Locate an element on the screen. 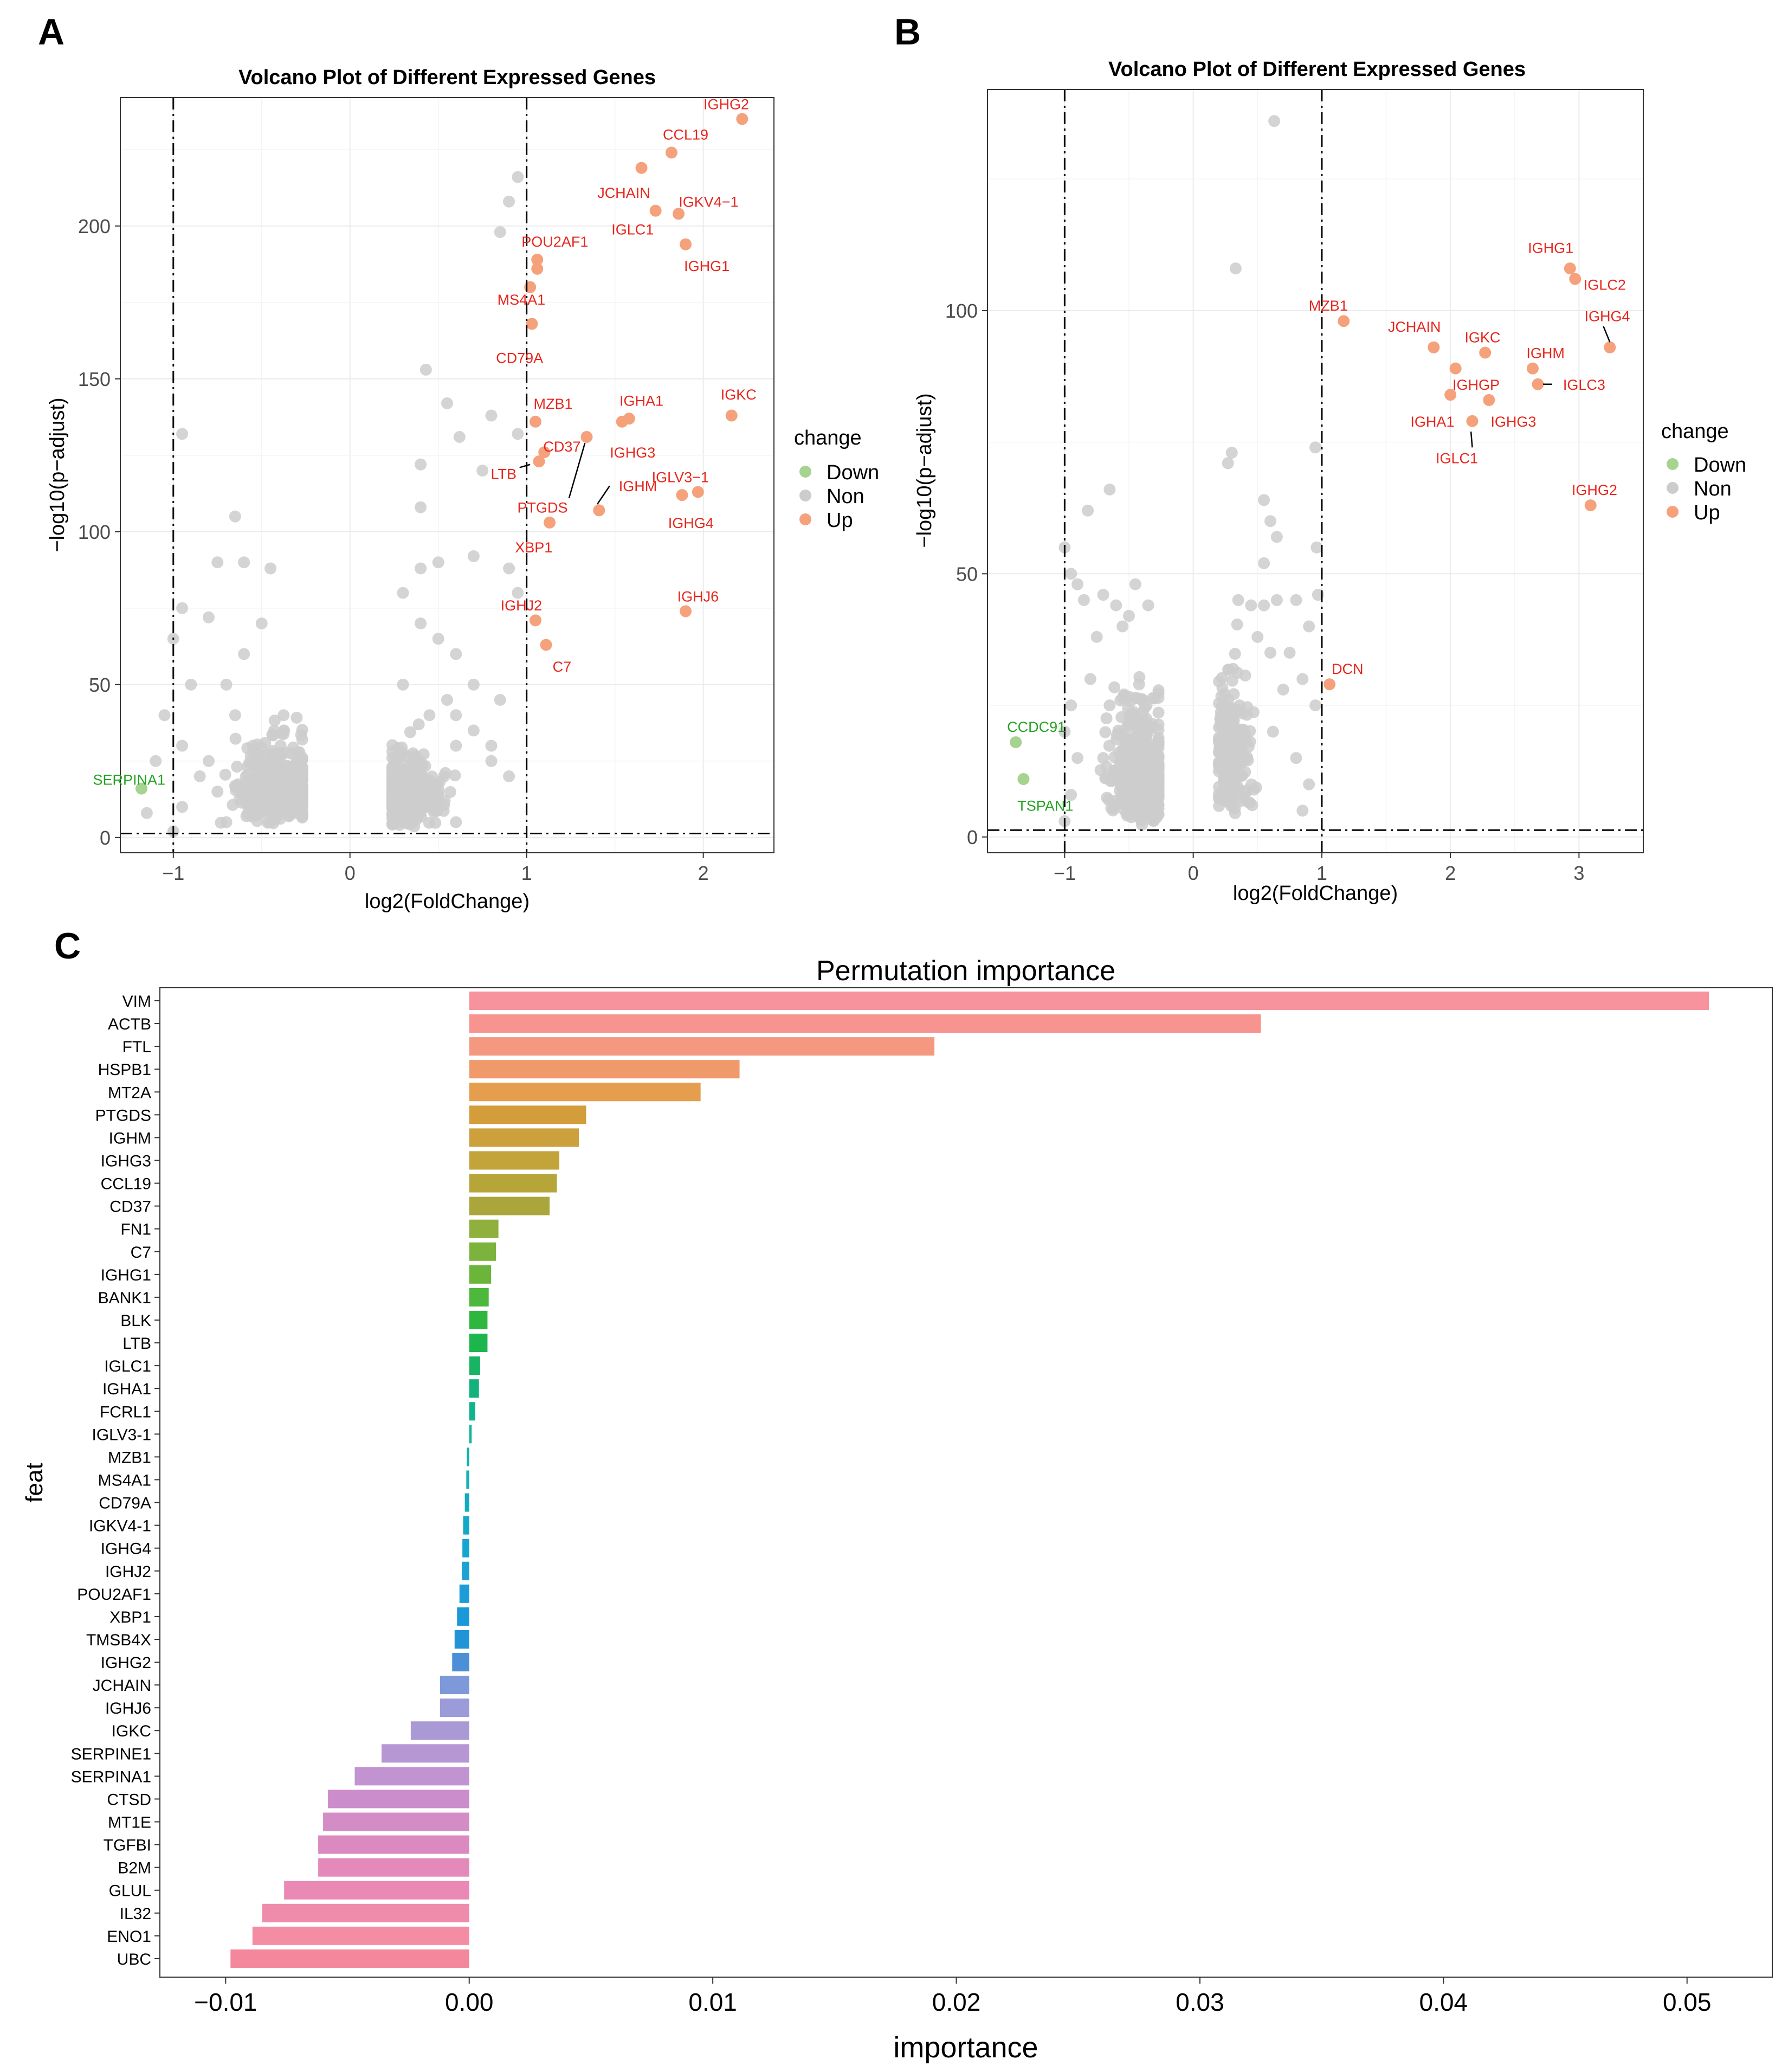 Image resolution: width=1788 pixels, height=2072 pixels. category-label: FCRL1 is located at coordinates (126, 1412).